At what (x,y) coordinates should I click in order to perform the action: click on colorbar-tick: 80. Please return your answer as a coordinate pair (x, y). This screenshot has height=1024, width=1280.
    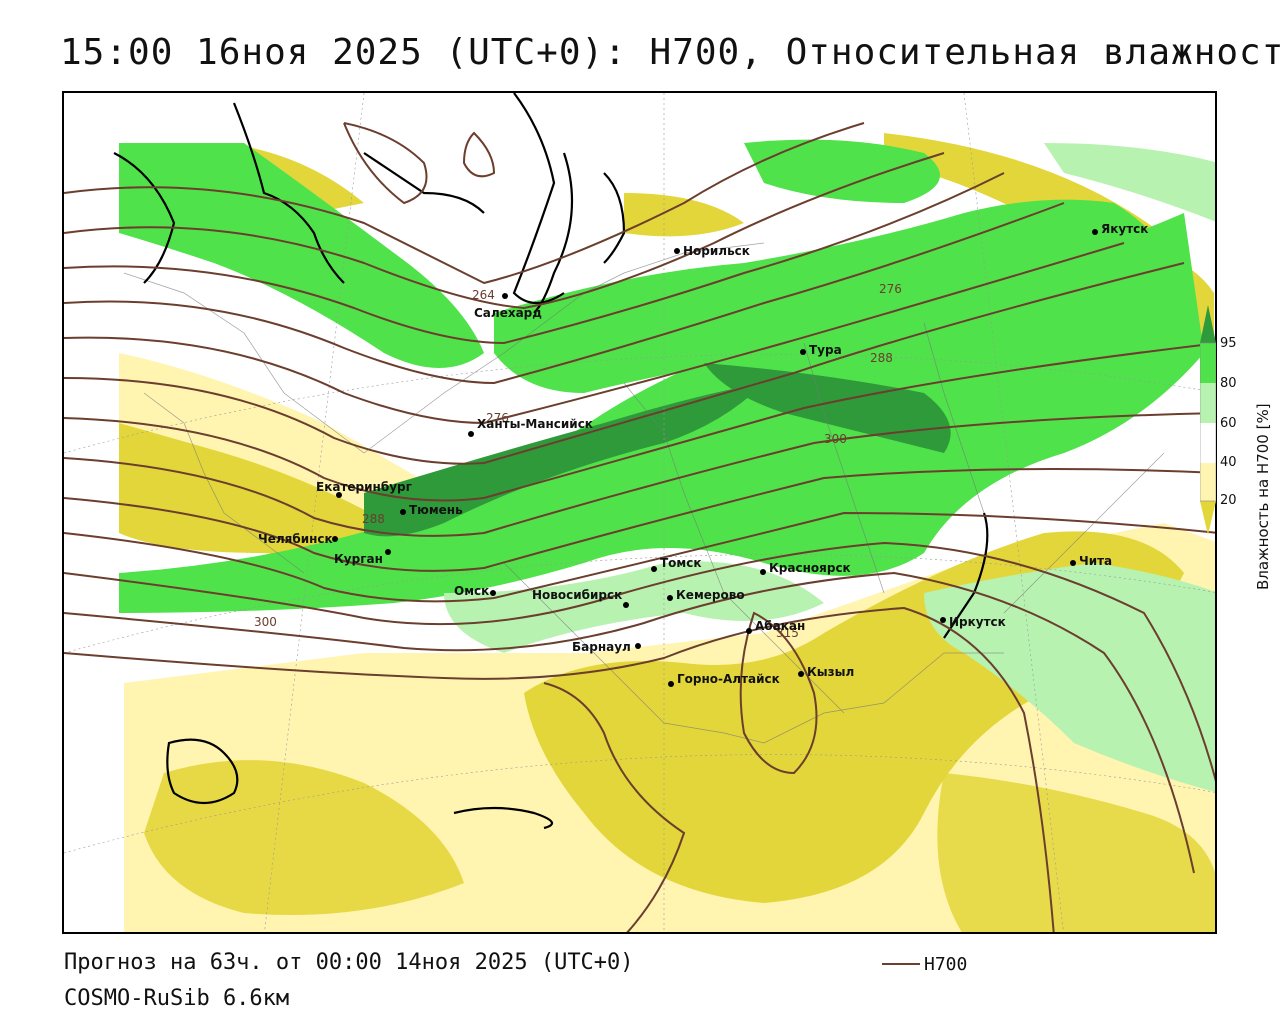
    Looking at the image, I should click on (1228, 383).